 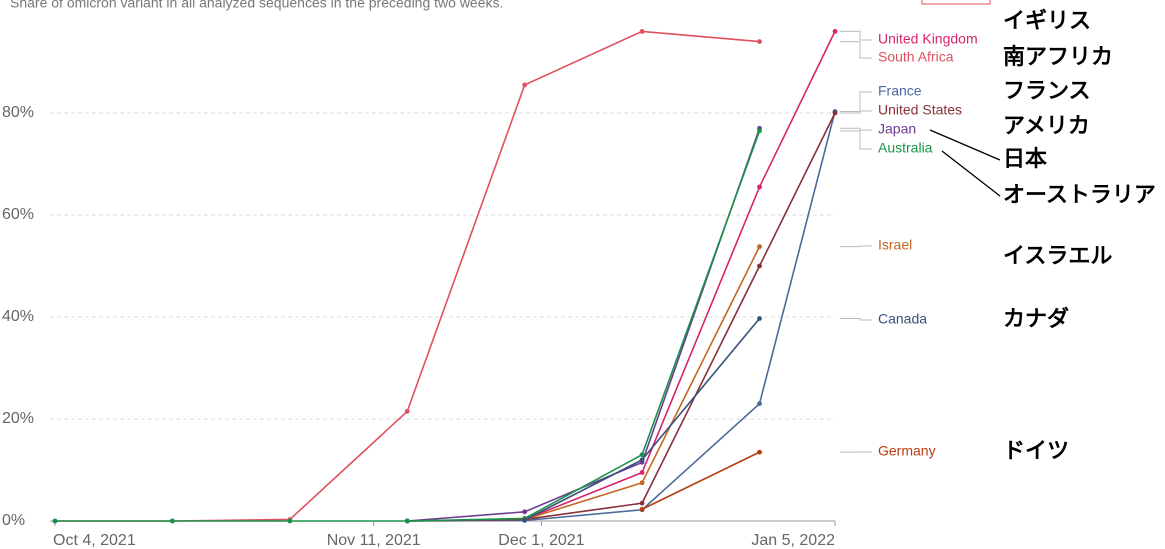 I want to click on annotation: フランス, so click(x=1047, y=91).